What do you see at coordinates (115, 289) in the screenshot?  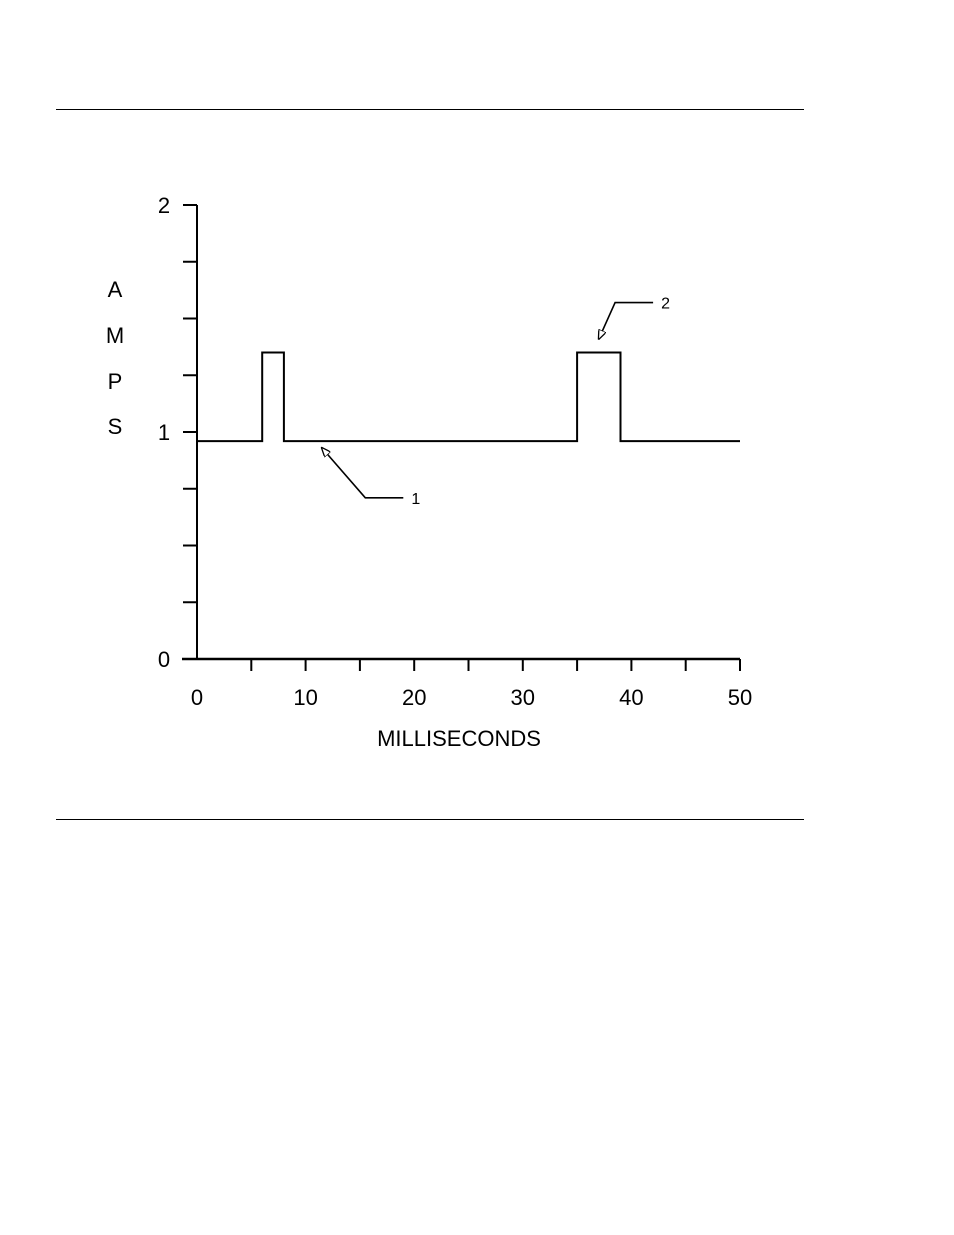 I see `y-axis-label-letter-a: A` at bounding box center [115, 289].